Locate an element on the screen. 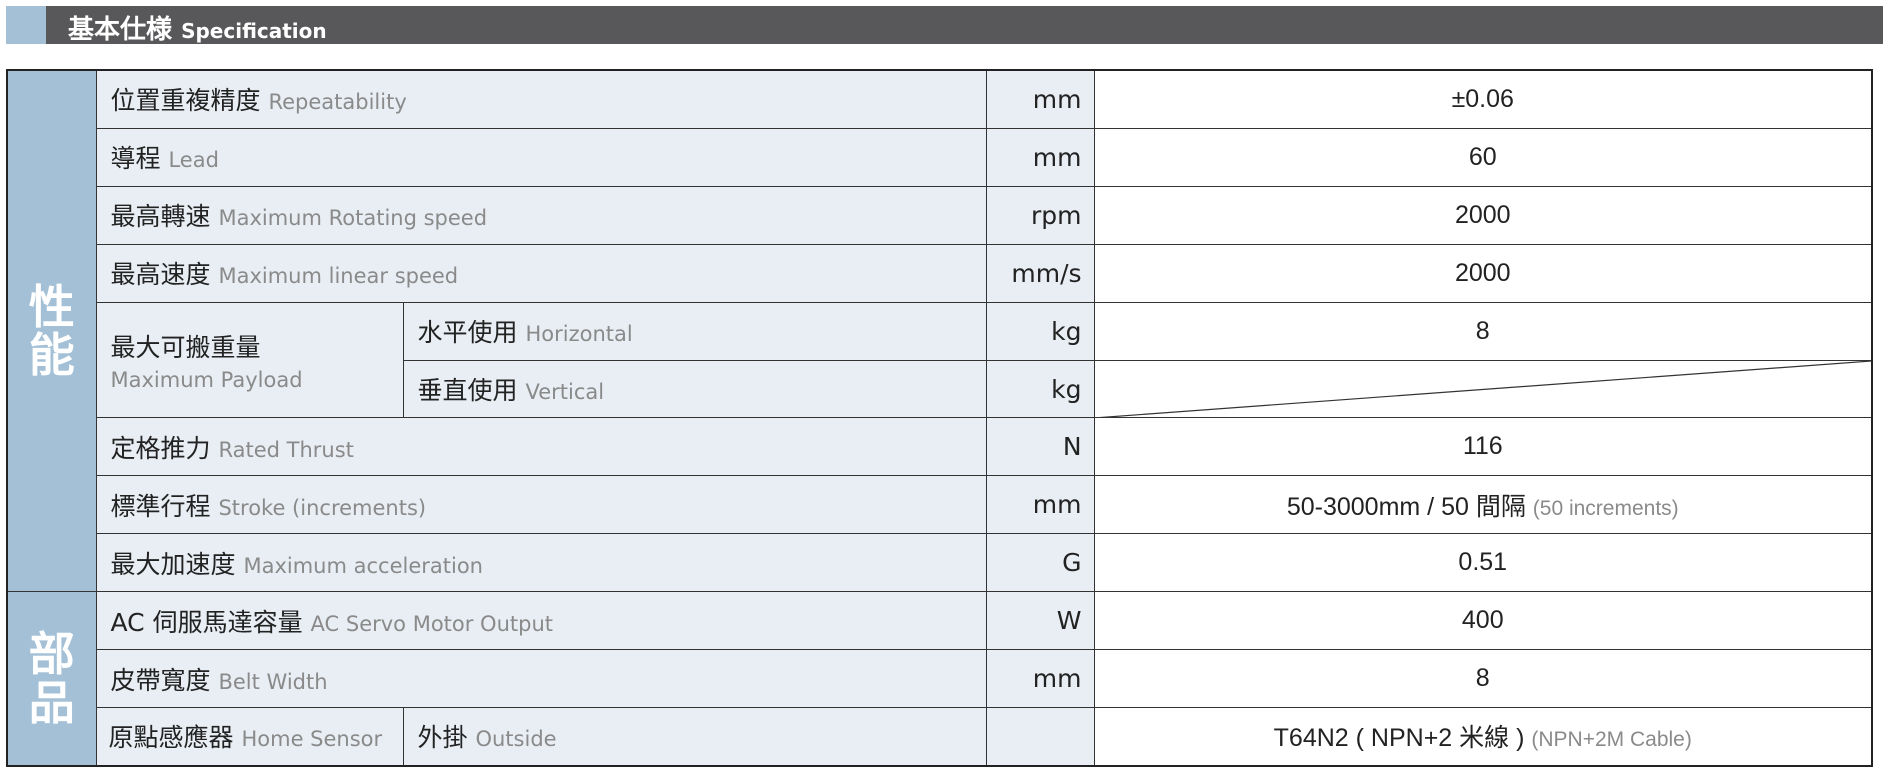 Image resolution: width=1889 pixels, height=779 pixels. table-row-payload-vertical: 垂直使用 Vertical kg is located at coordinates (940, 389).